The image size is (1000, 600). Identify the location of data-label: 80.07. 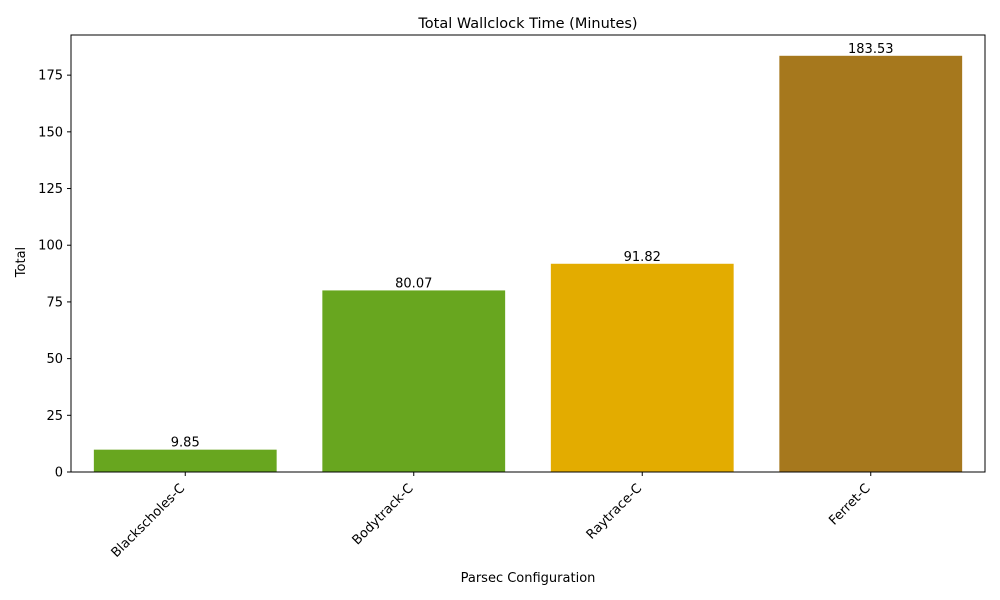
(413, 283).